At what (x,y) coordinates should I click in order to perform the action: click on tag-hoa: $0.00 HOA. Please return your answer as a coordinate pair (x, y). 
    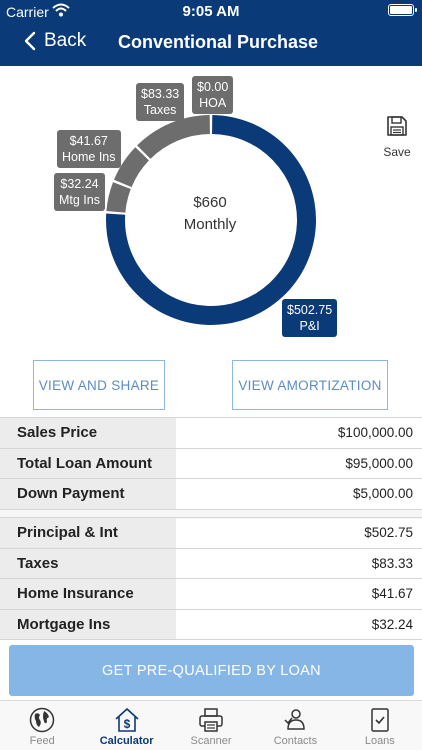
    Looking at the image, I should click on (213, 95).